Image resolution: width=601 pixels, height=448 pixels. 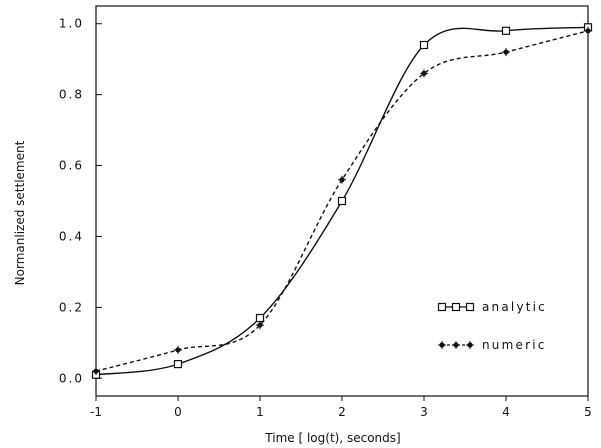 What do you see at coordinates (492, 326) in the screenshot?
I see `legend: analytic numeric` at bounding box center [492, 326].